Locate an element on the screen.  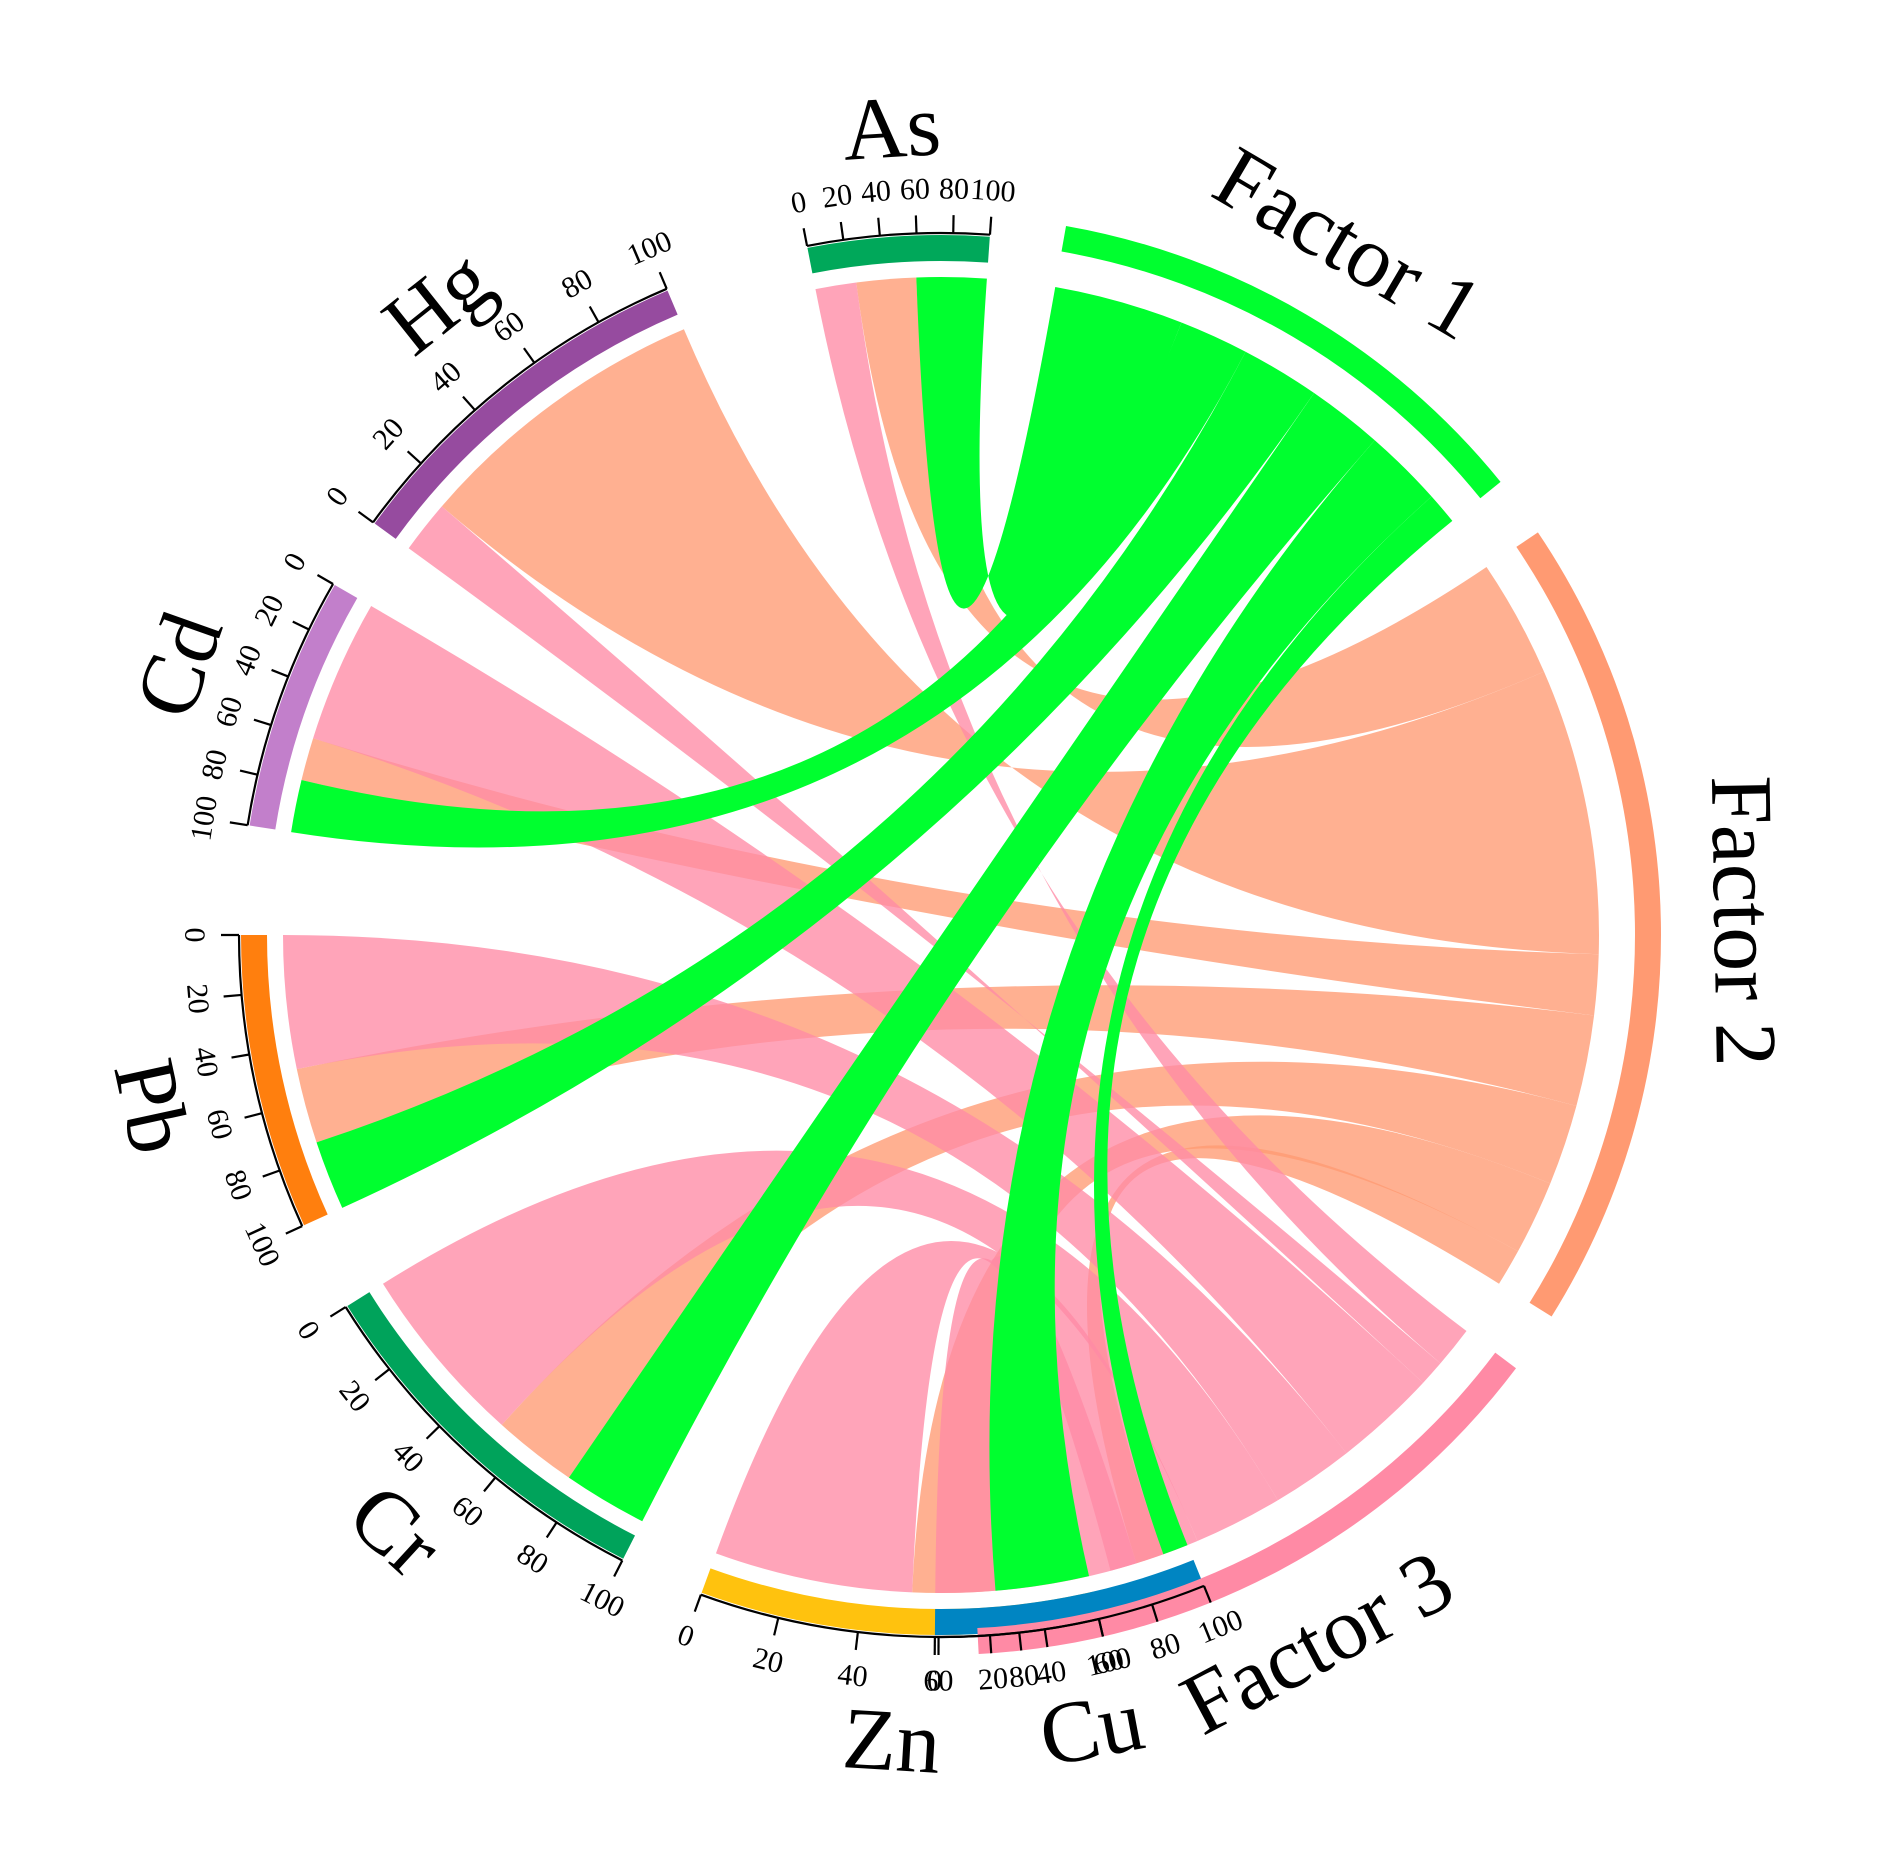
tick-label-cd-80: 80 is located at coordinates (214, 764).